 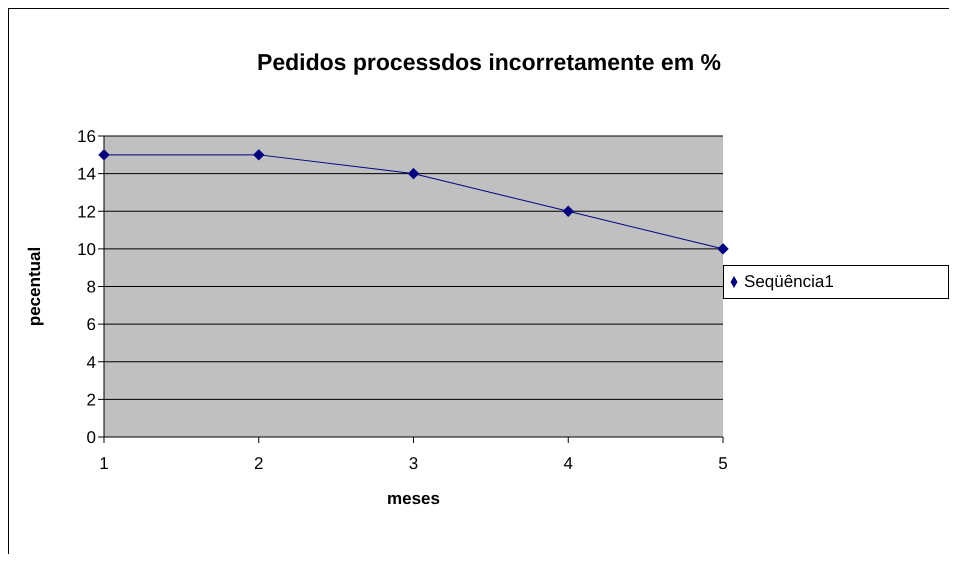 I want to click on y-tick-label: 10, so click(x=86, y=249).